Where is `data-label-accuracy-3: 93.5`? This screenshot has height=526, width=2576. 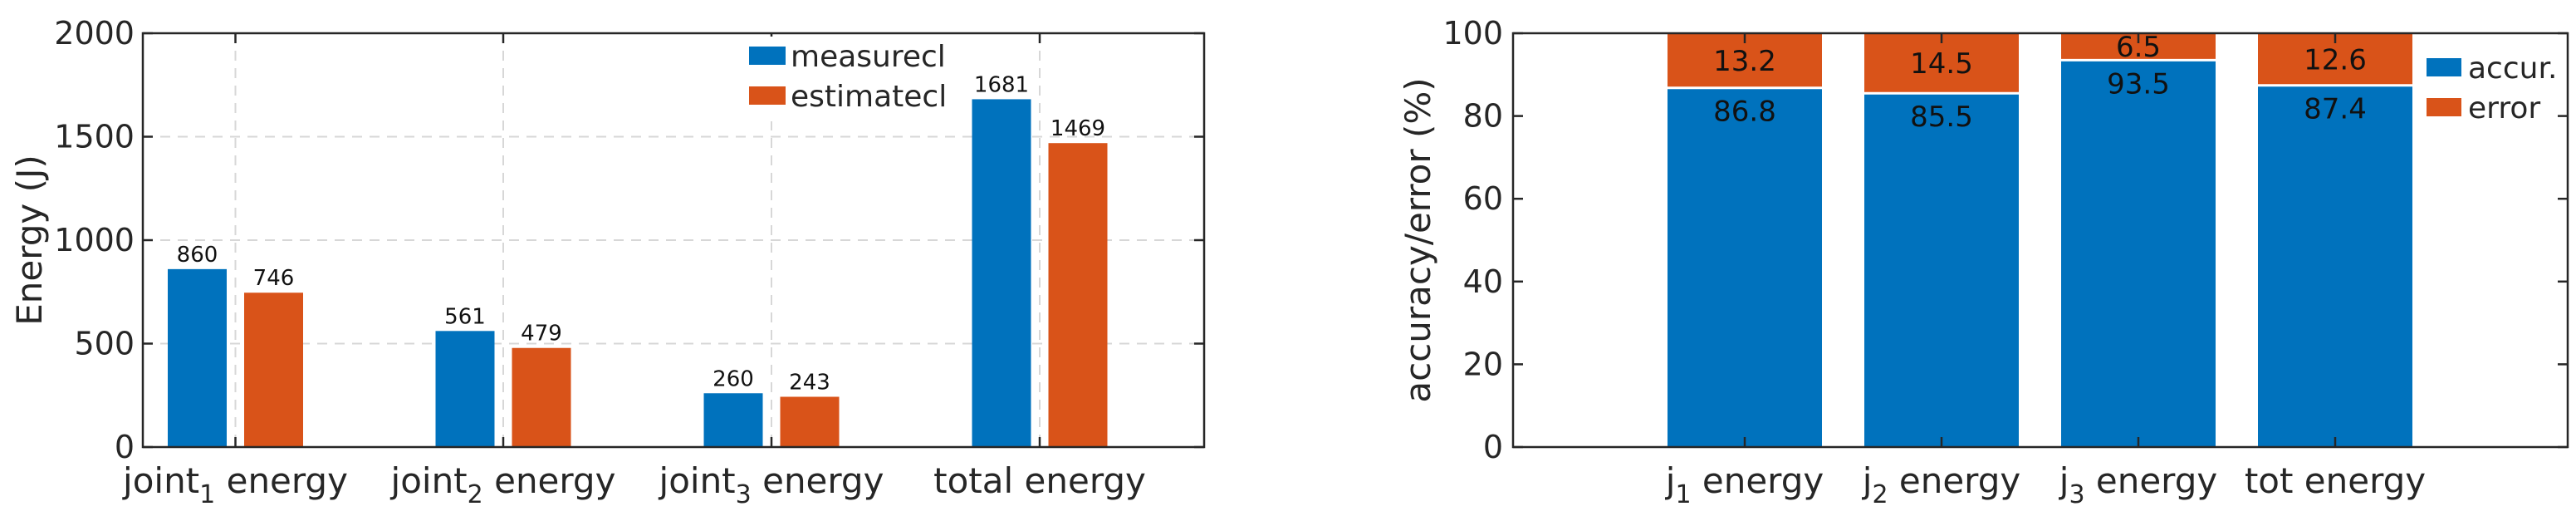 data-label-accuracy-3: 93.5 is located at coordinates (2139, 84).